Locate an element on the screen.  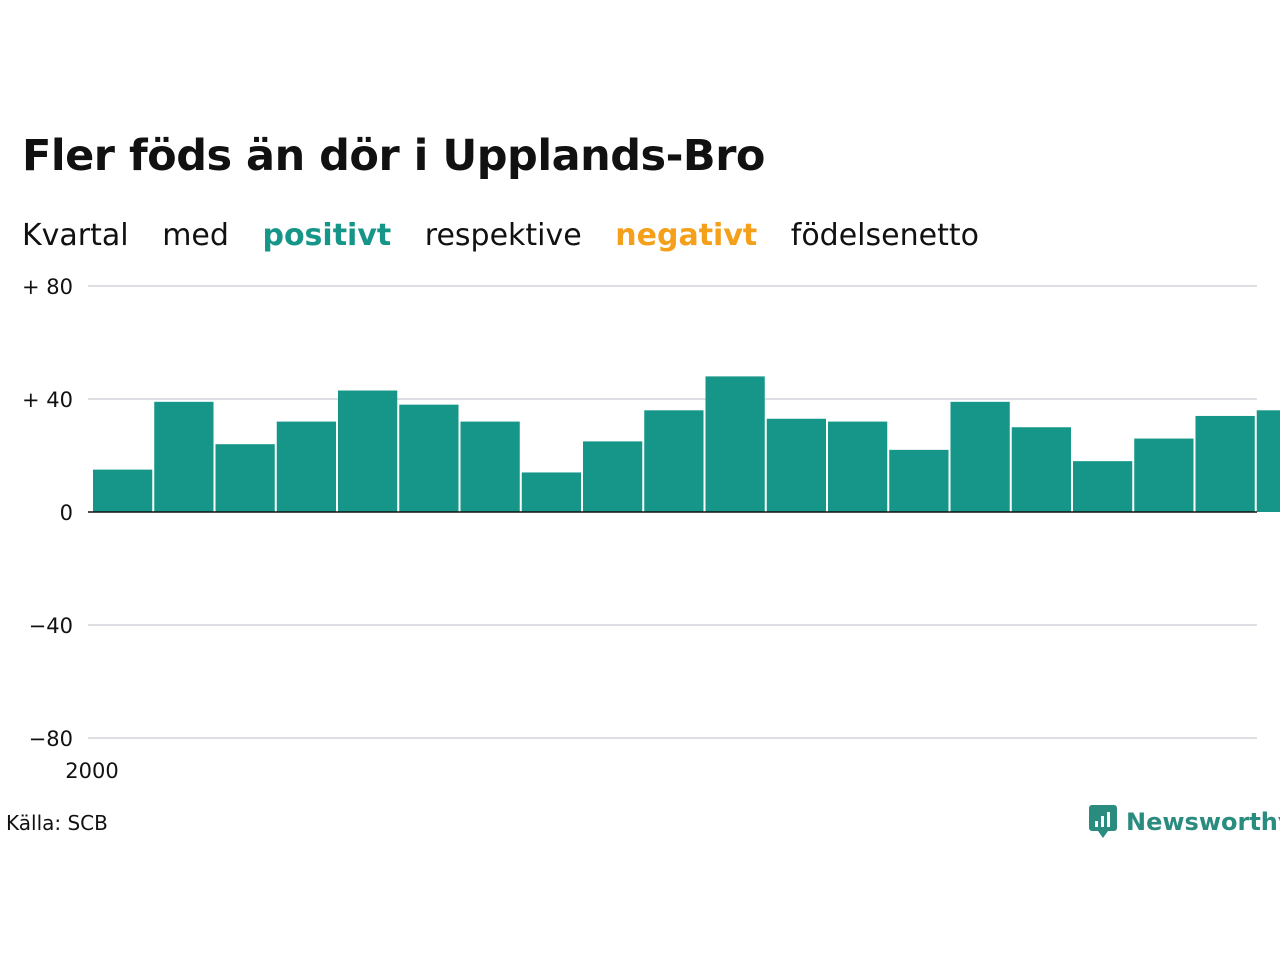
chart-title: Fler föds än dör i Upplands-Bro is located at coordinates (393, 156).